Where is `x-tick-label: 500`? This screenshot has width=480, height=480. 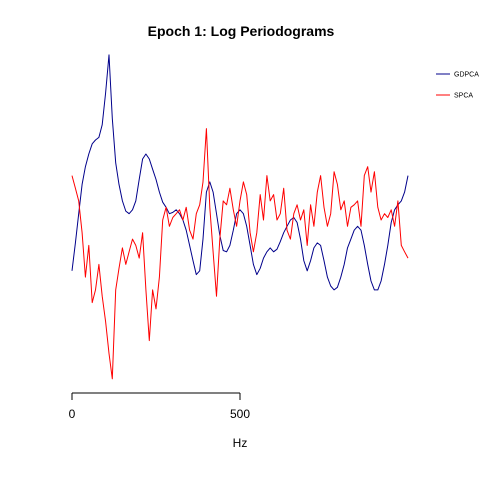
x-tick-label: 500 is located at coordinates (240, 414).